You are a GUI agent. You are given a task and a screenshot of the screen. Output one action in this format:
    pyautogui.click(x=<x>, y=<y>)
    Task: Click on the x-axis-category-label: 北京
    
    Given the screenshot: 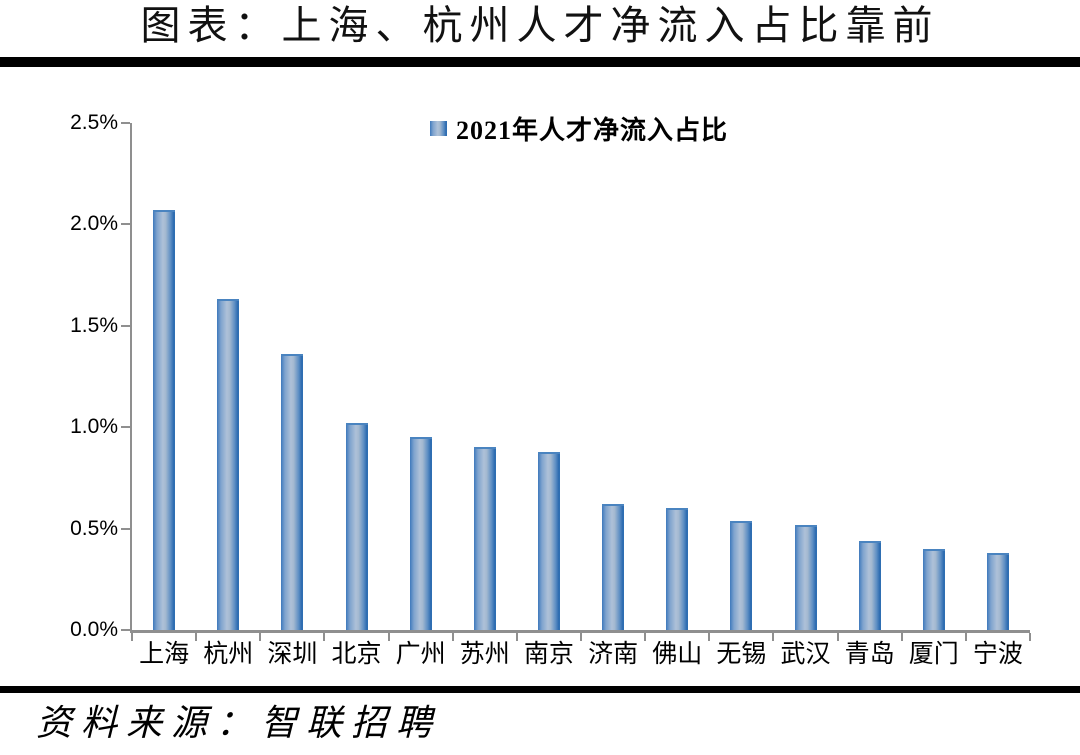 What is the action you would take?
    pyautogui.click(x=356, y=654)
    